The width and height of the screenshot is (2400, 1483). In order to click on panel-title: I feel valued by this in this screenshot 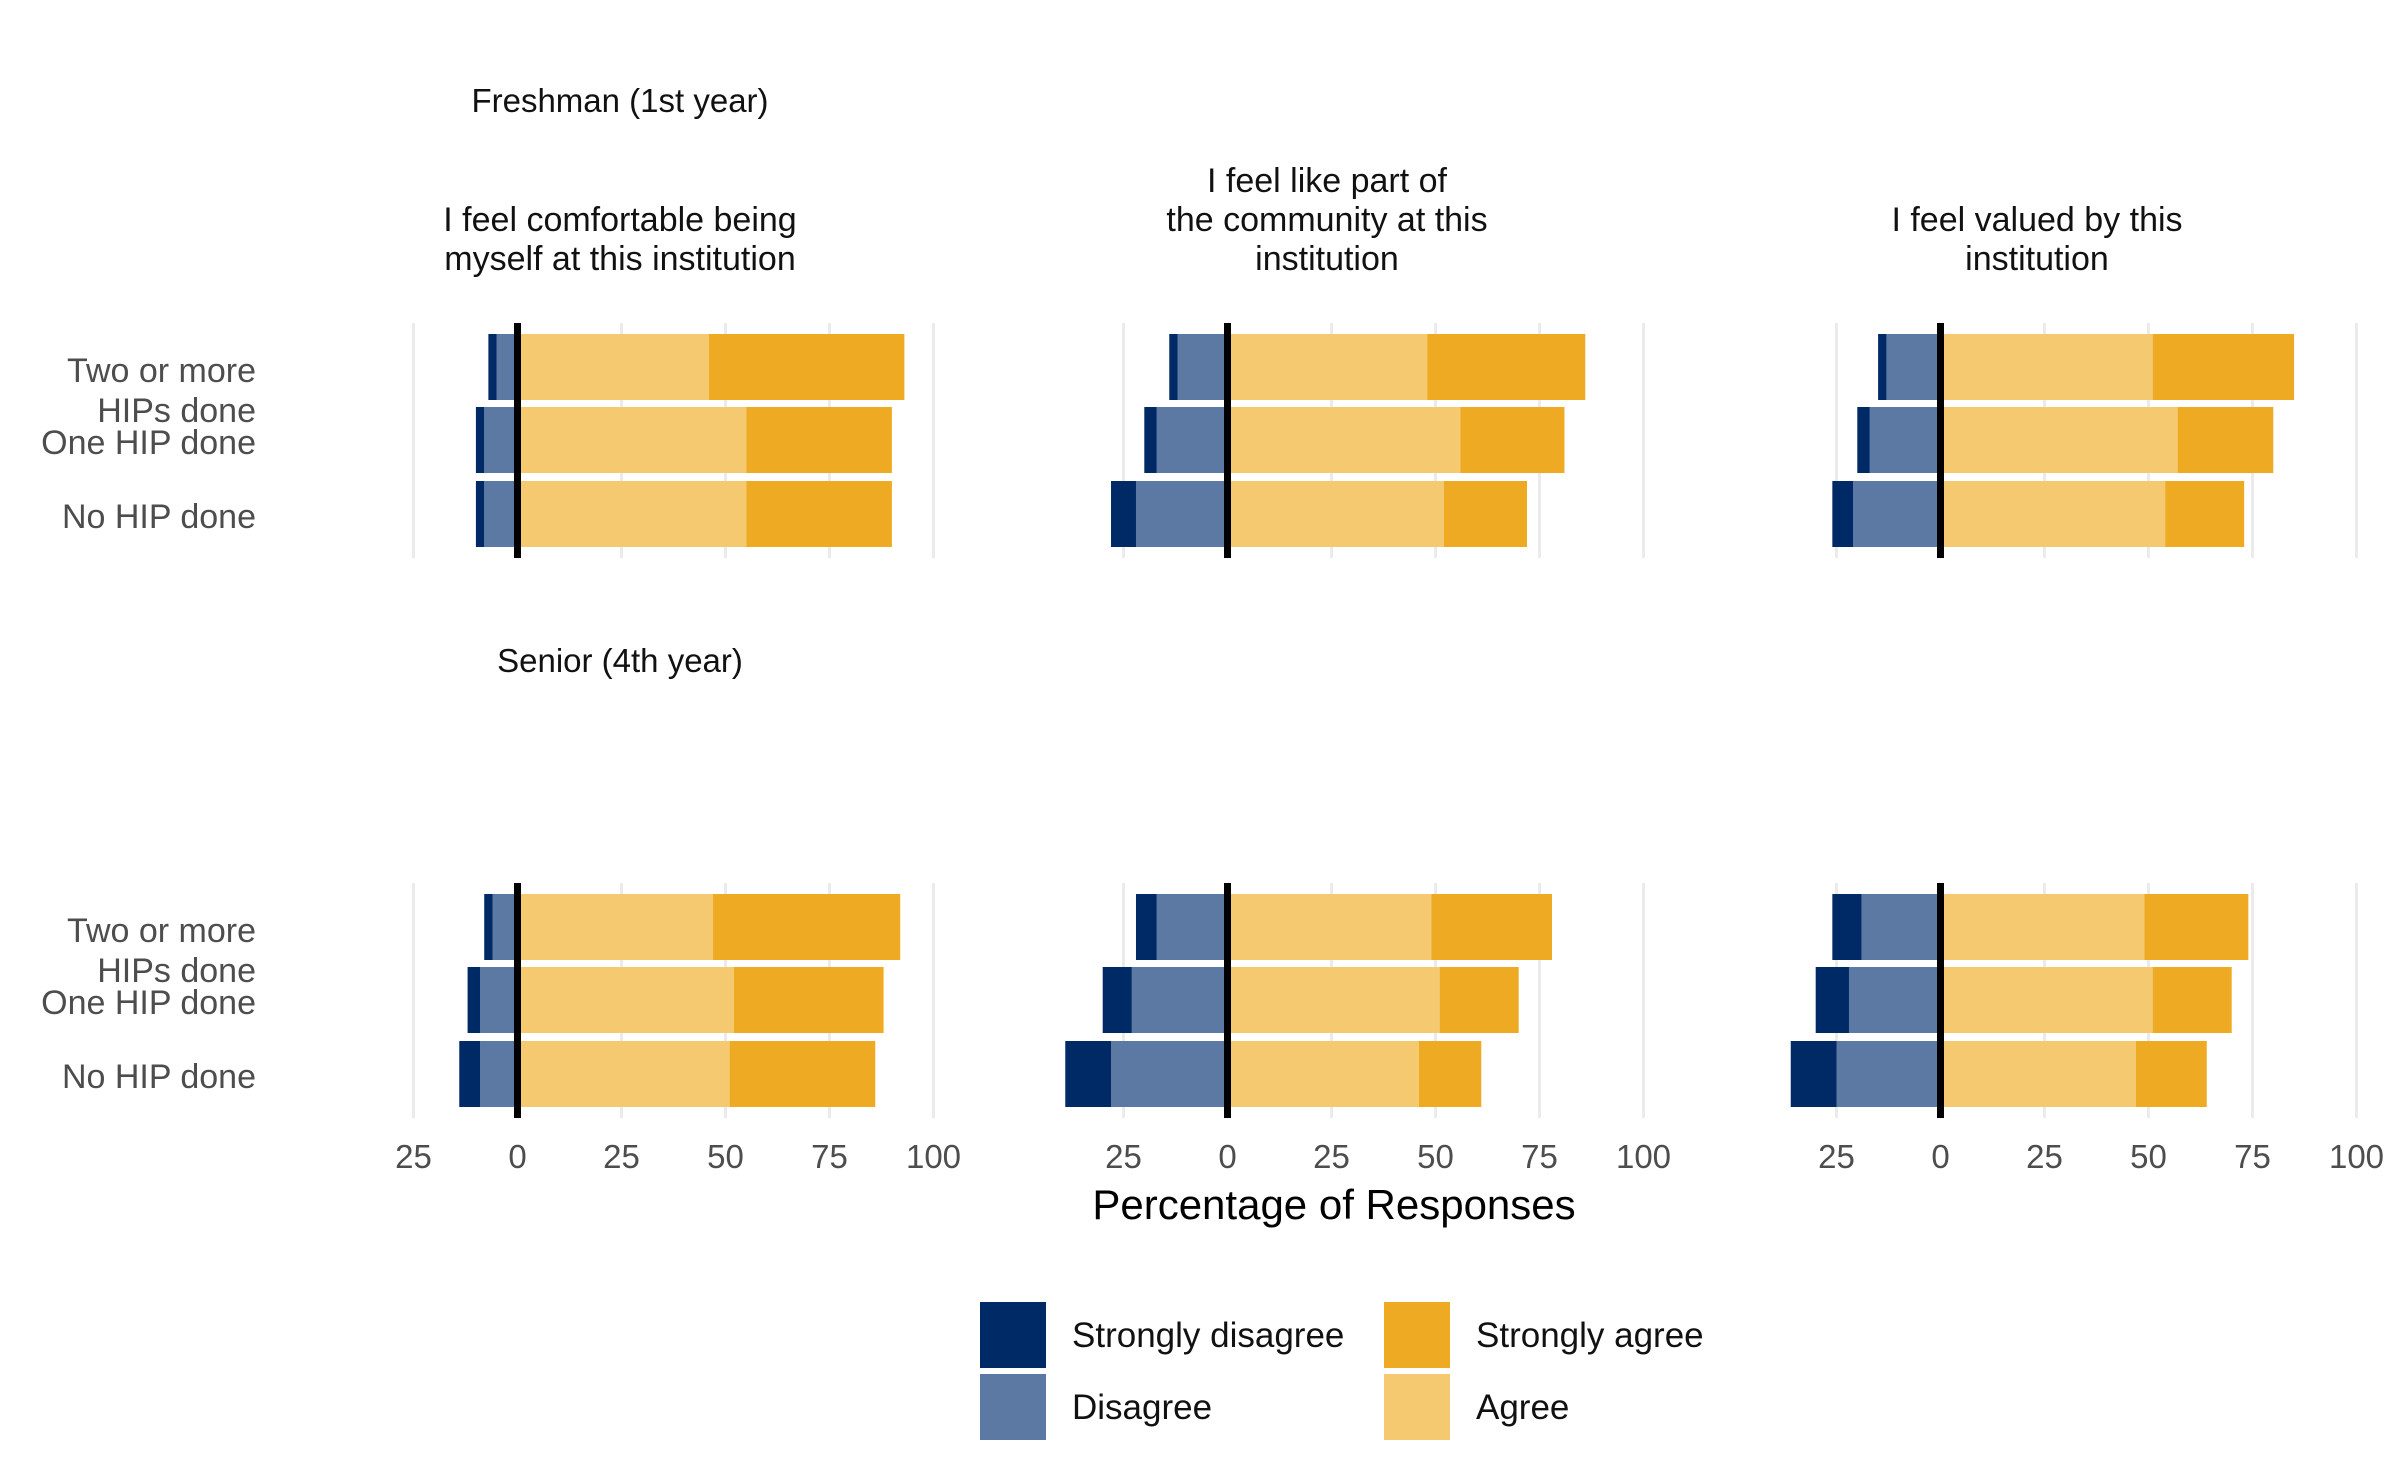, I will do `click(2036, 220)`.